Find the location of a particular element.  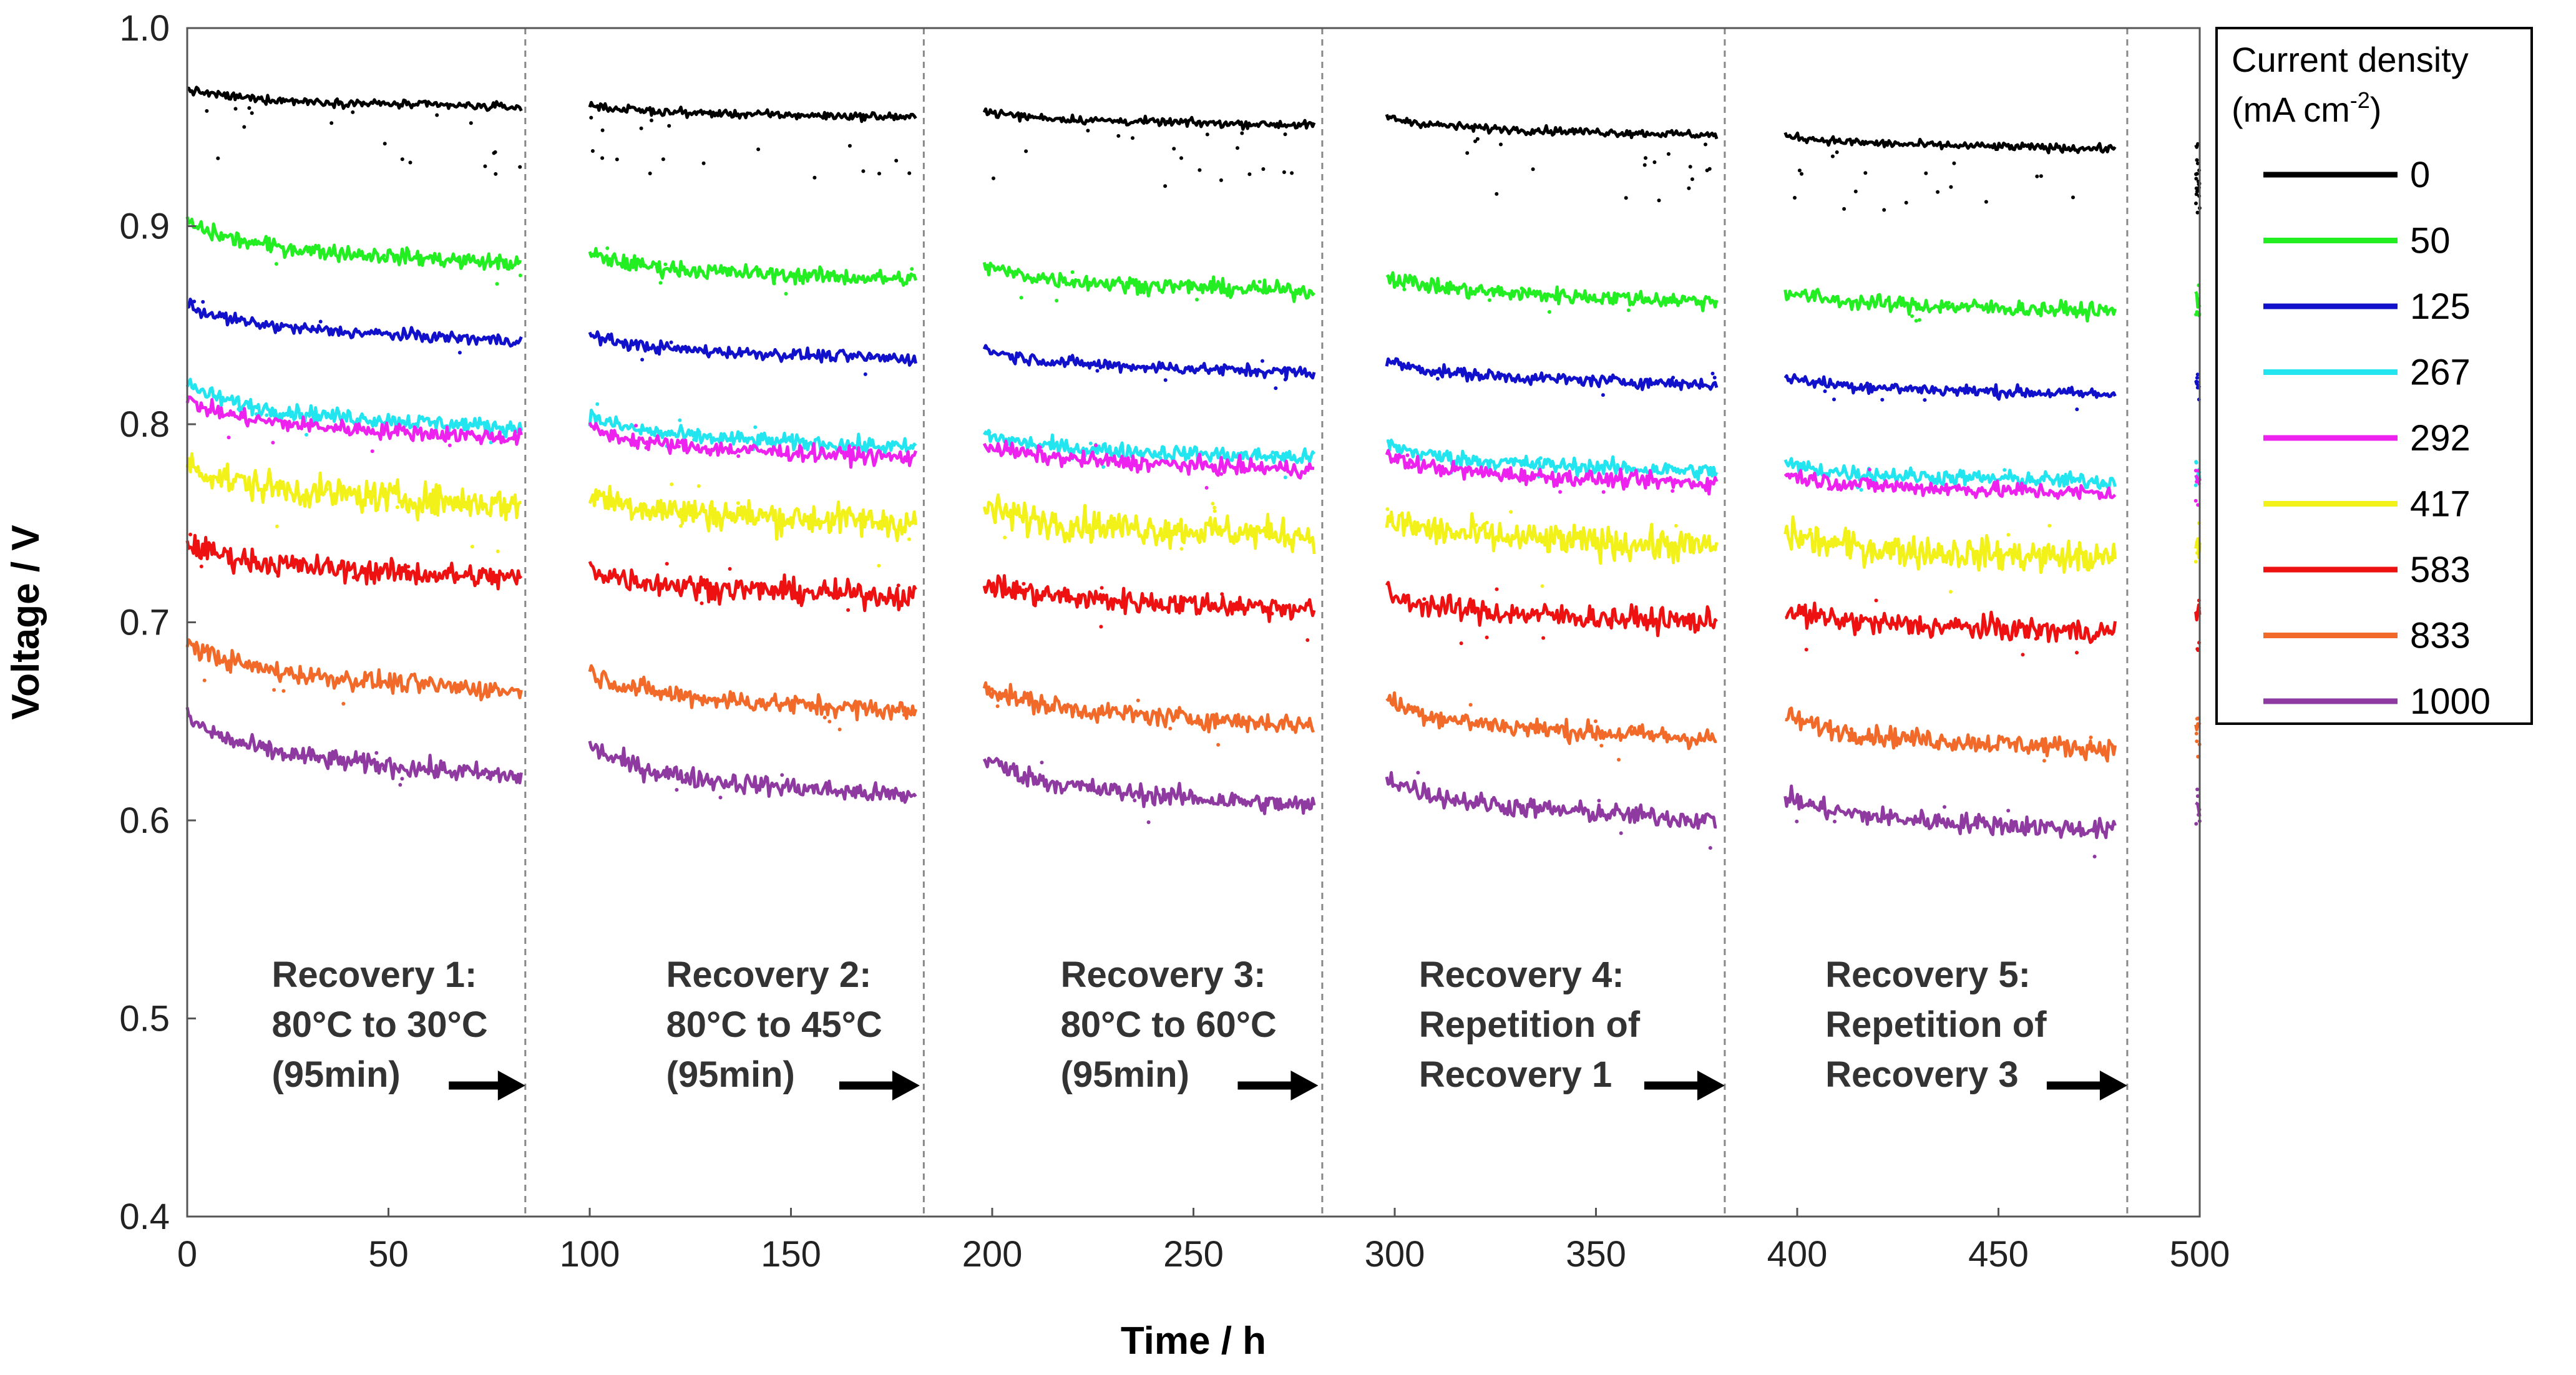

annotation-line: 80°C to 45°C is located at coordinates (774, 1024).